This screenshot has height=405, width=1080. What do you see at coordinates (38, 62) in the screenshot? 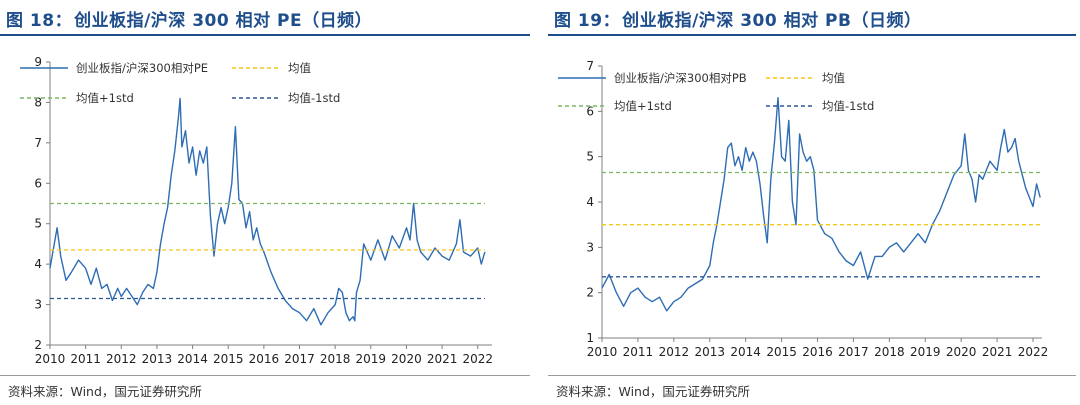
I see `y-tick-label: 9` at bounding box center [38, 62].